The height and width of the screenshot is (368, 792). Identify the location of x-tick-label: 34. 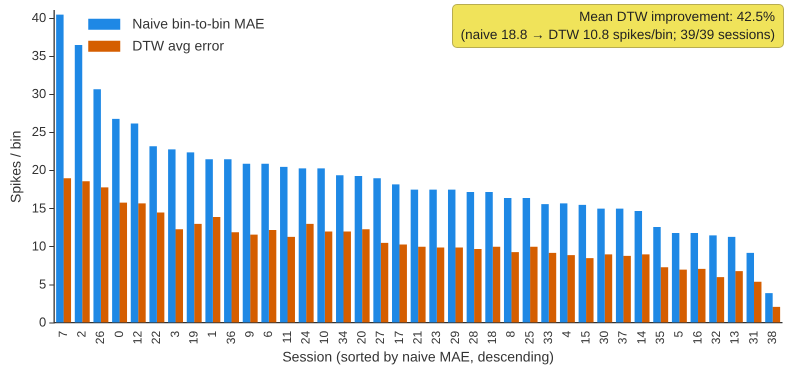
(343, 337).